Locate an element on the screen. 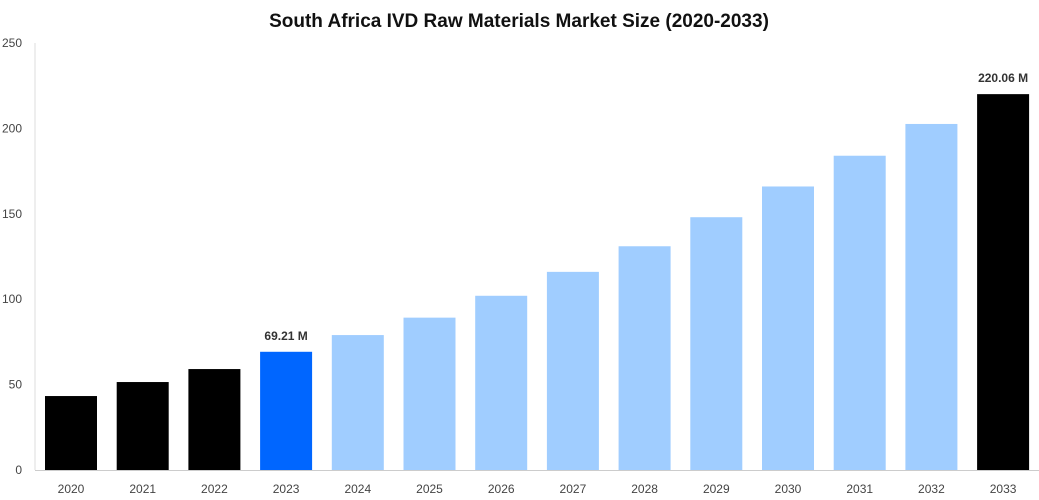 The image size is (1039, 500). bar-2026 is located at coordinates (501, 382).